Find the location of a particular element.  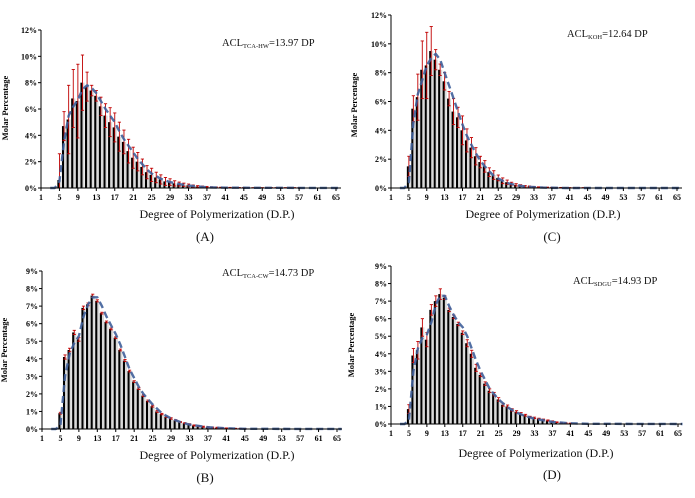

acl-annotation: ACLTCA-HW=13.97 DP is located at coordinates (268, 44).